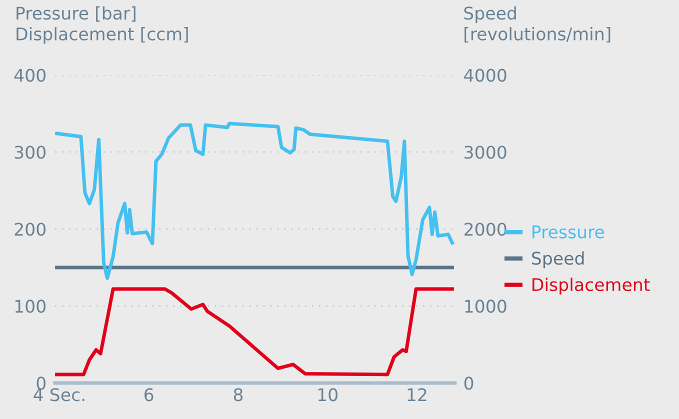 The height and width of the screenshot is (419, 679). What do you see at coordinates (30, 229) in the screenshot?
I see `y-tick-label: 200` at bounding box center [30, 229].